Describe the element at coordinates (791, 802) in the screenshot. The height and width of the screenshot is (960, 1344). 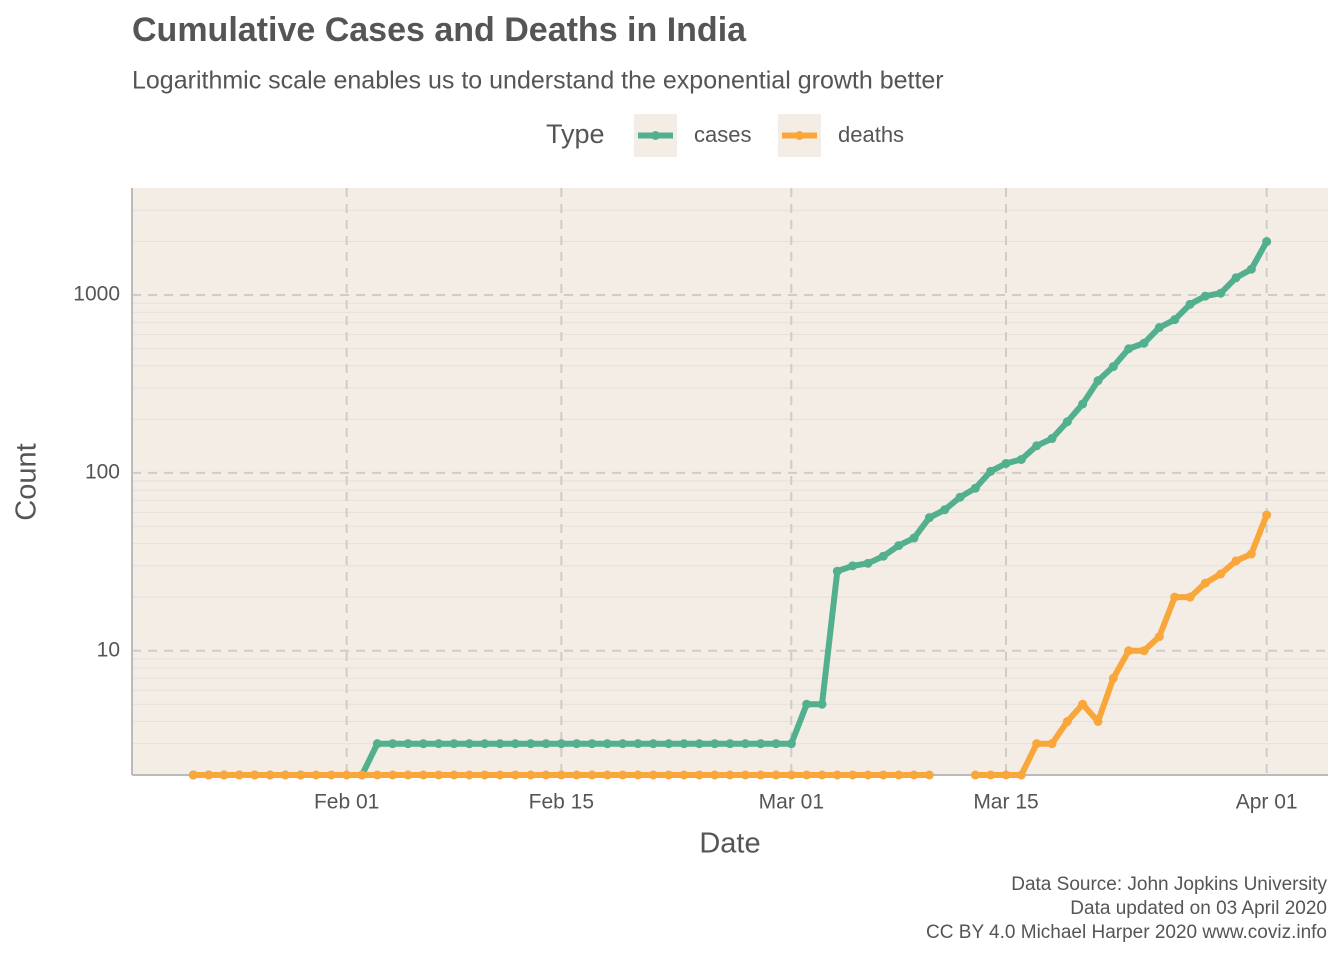
I see `x-tick-label: Mar 01` at that location.